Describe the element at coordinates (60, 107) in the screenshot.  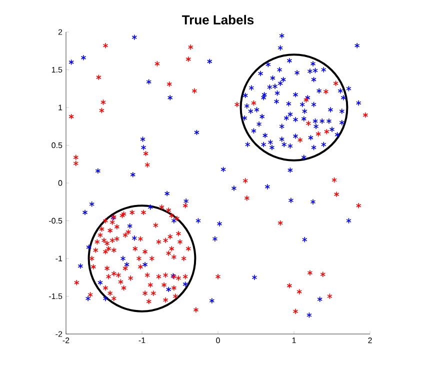
I see `y-tick-label: 1` at that location.